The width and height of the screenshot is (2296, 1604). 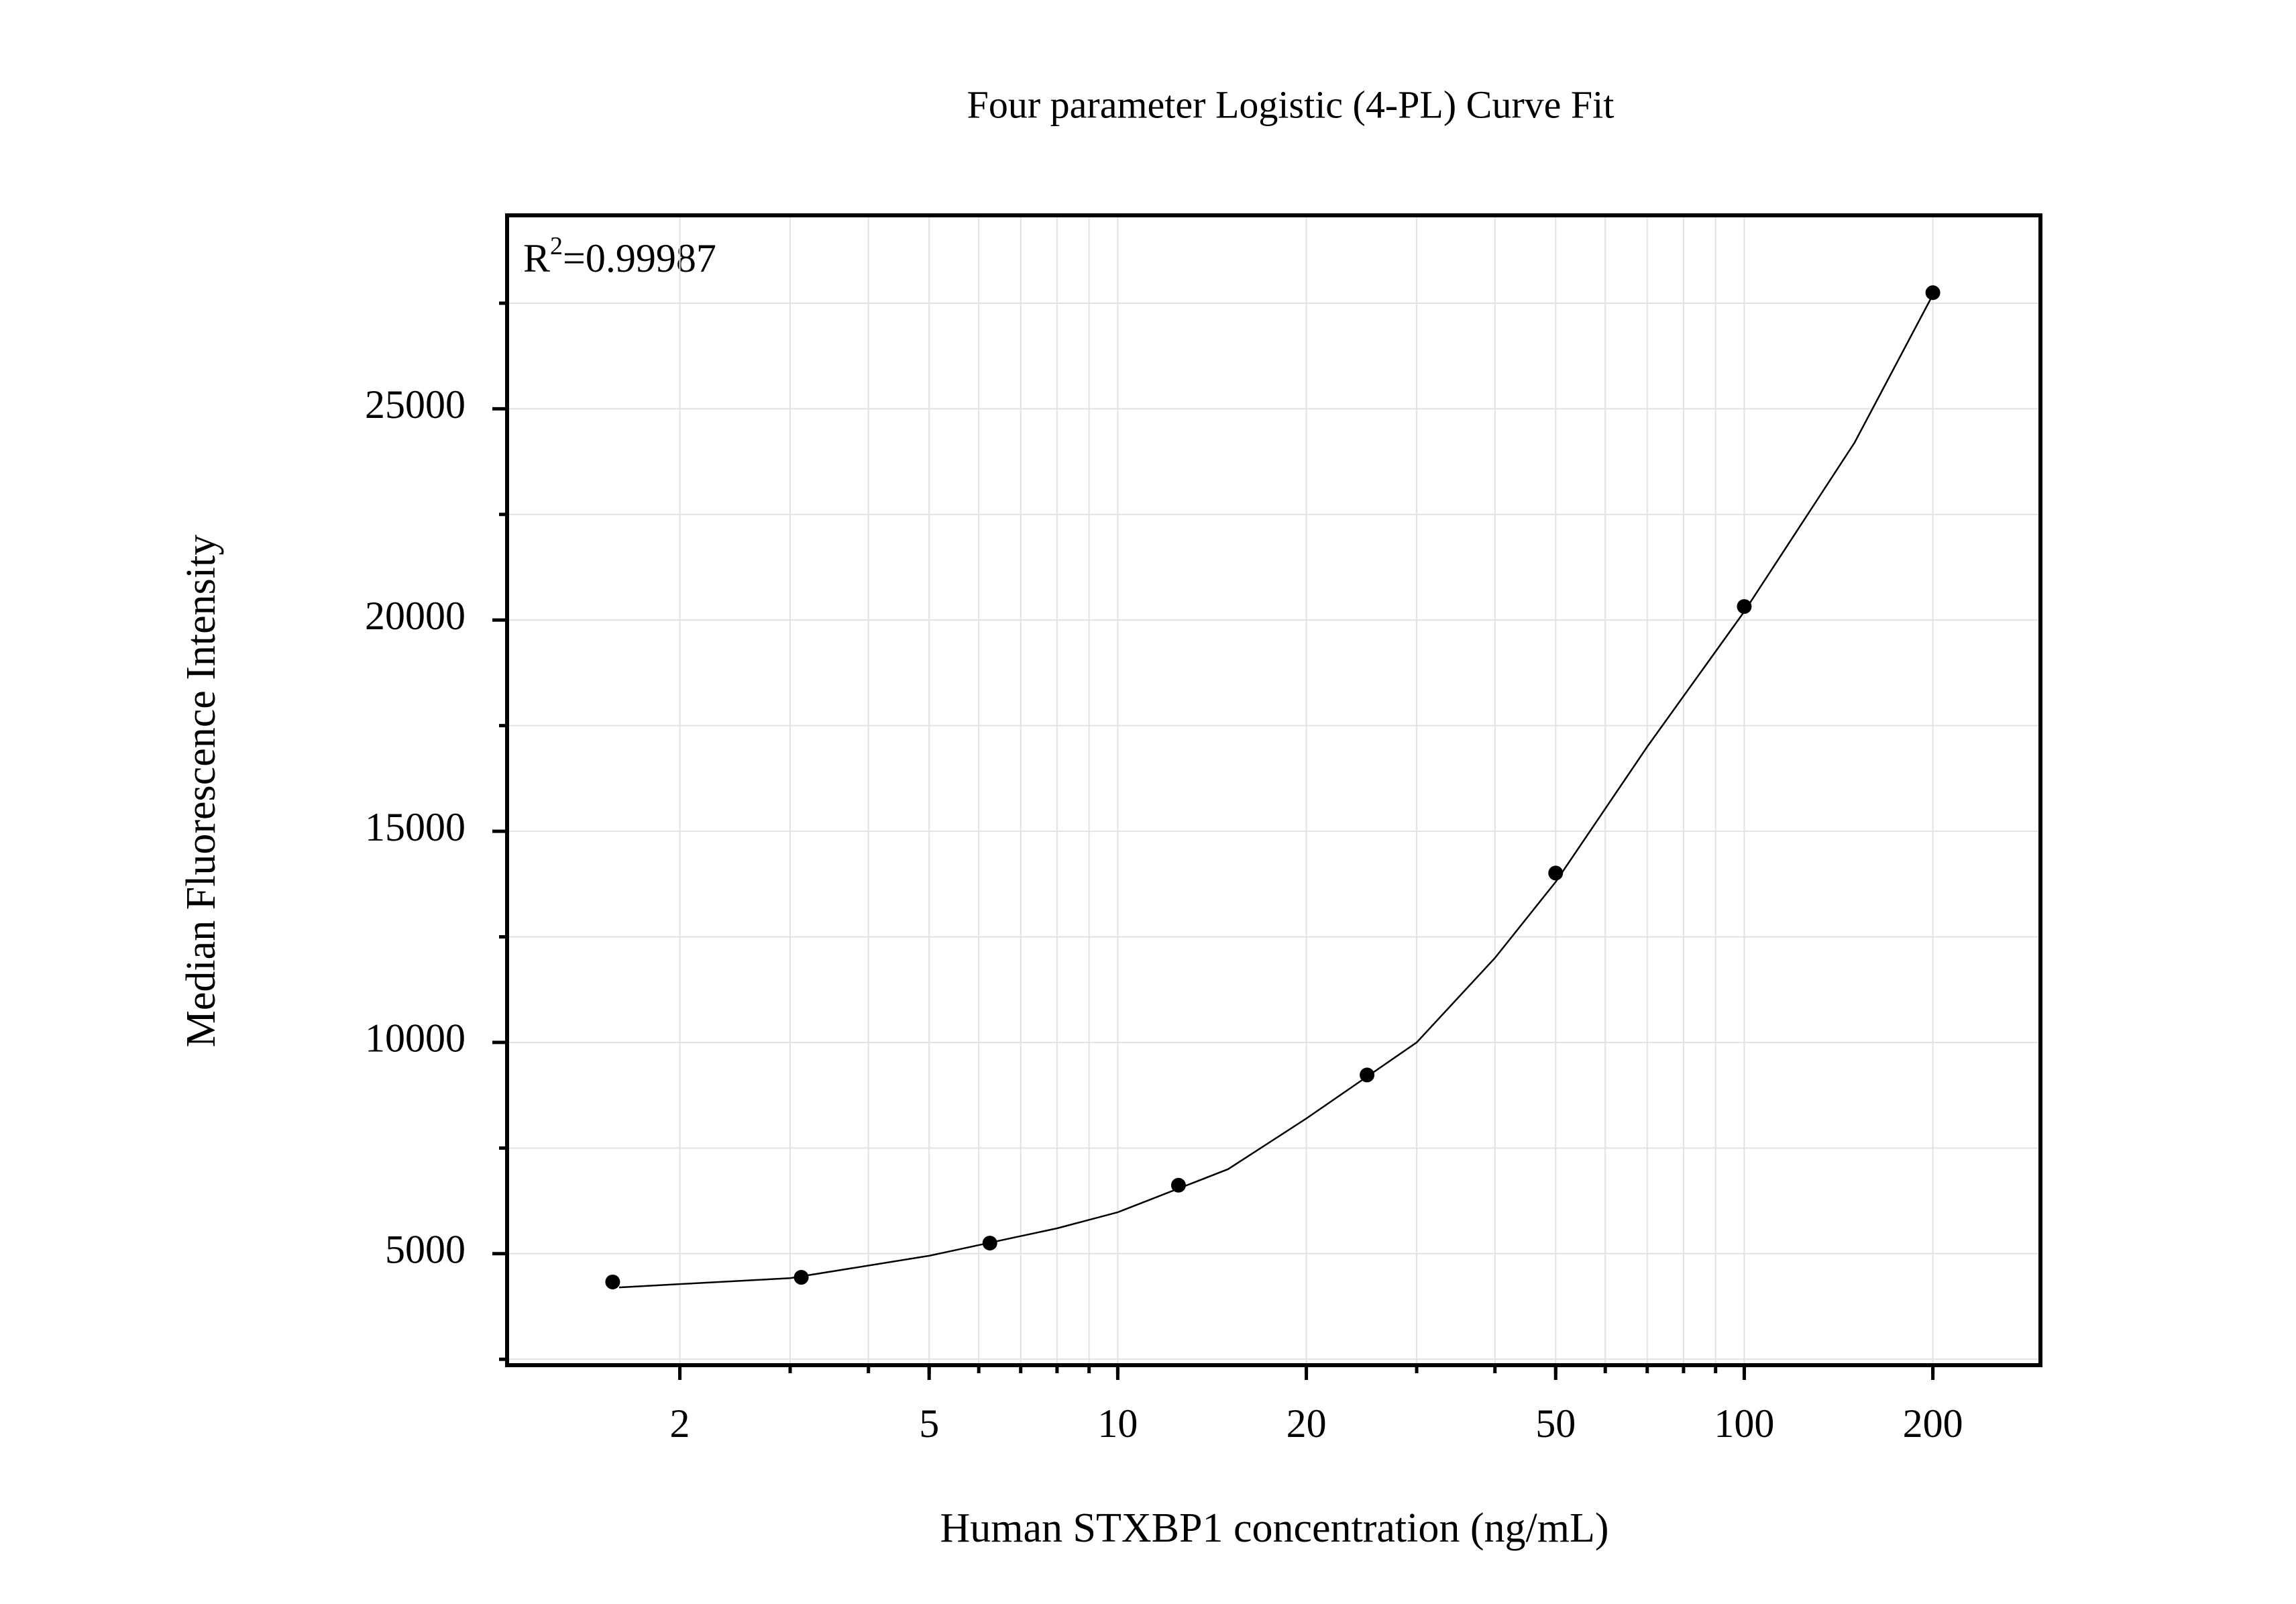 What do you see at coordinates (929, 1423) in the screenshot?
I see `x-tick-label: 5` at bounding box center [929, 1423].